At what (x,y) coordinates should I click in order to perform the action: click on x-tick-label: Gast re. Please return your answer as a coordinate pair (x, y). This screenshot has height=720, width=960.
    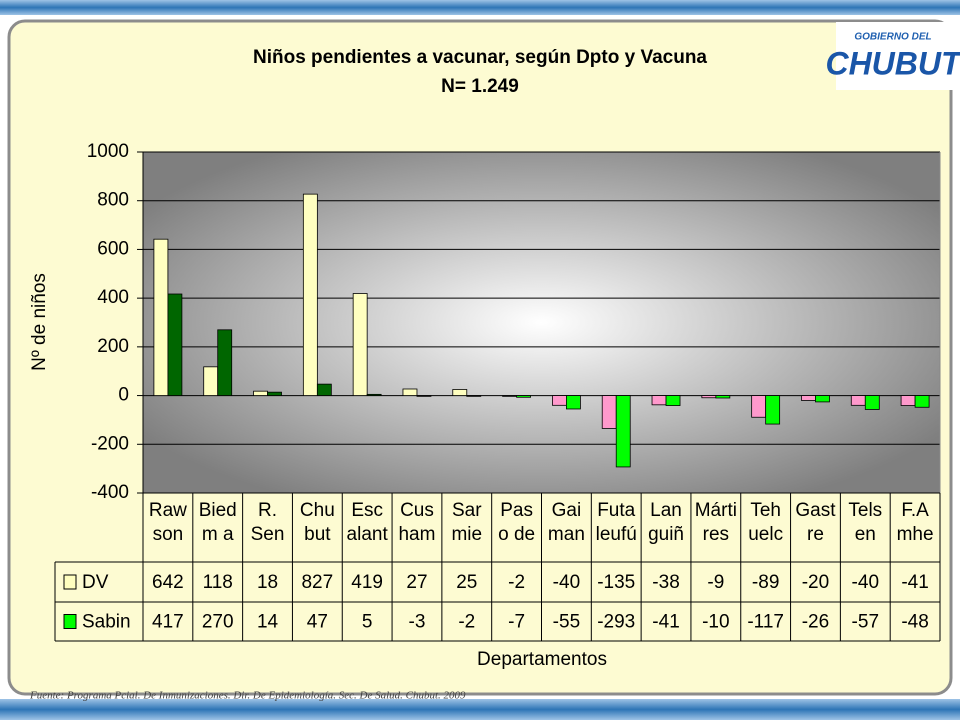
    Looking at the image, I should click on (815, 522).